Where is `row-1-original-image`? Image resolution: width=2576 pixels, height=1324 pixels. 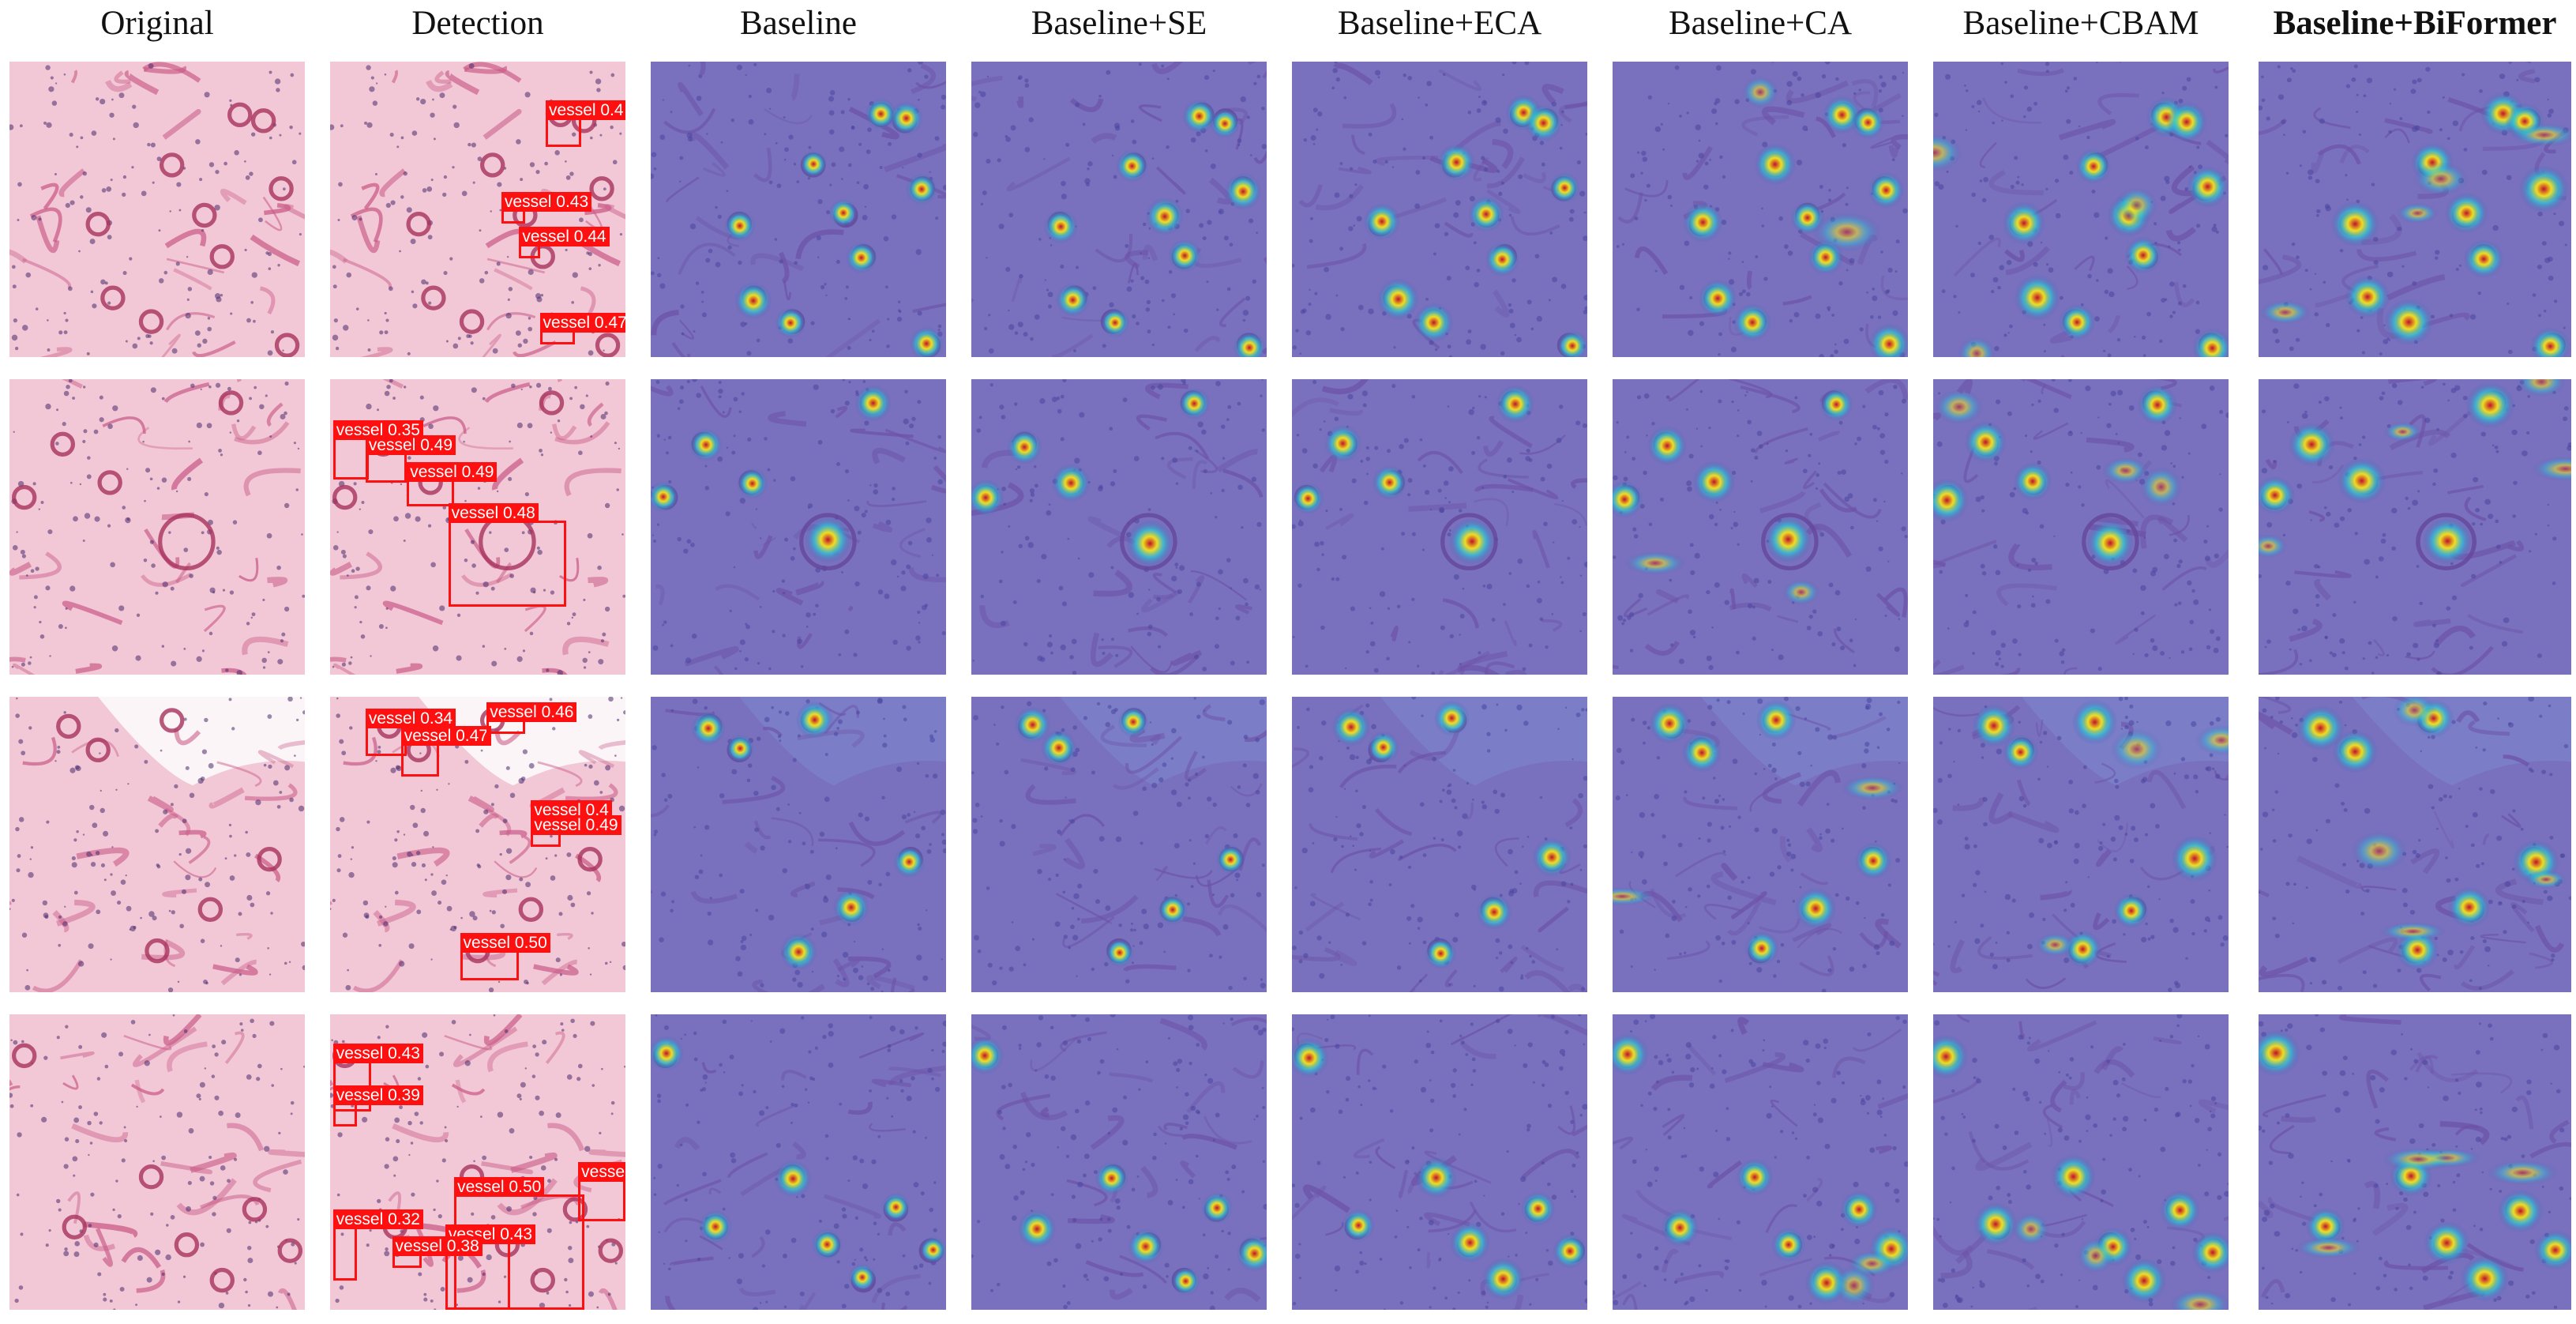 row-1-original-image is located at coordinates (157, 209).